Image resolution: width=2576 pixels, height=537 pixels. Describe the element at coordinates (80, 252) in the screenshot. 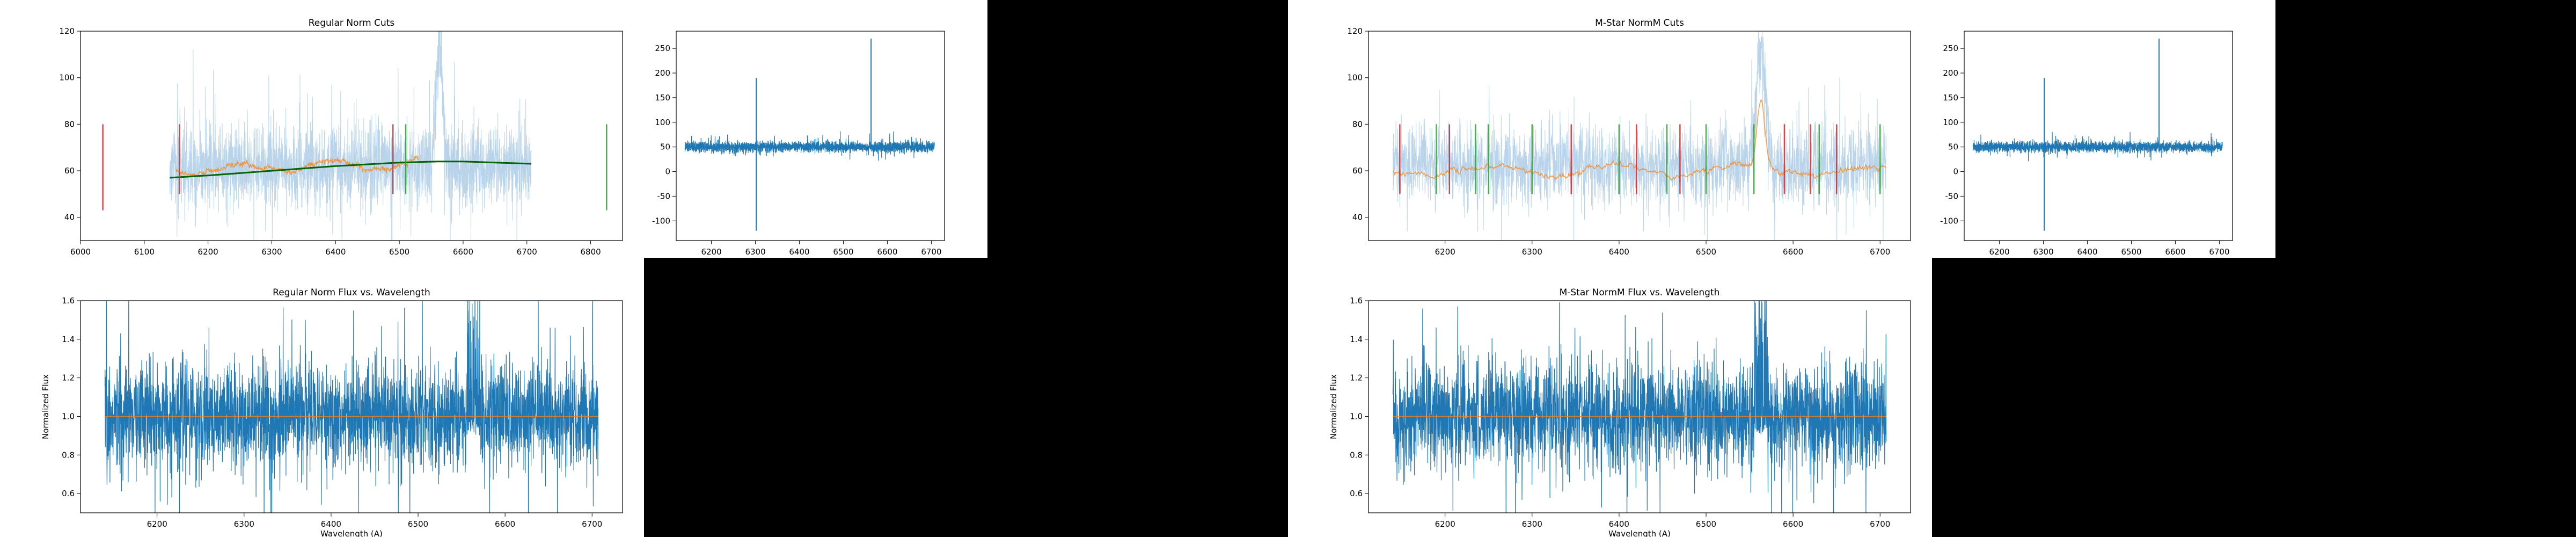

I see `x-tick-label: 6000` at that location.